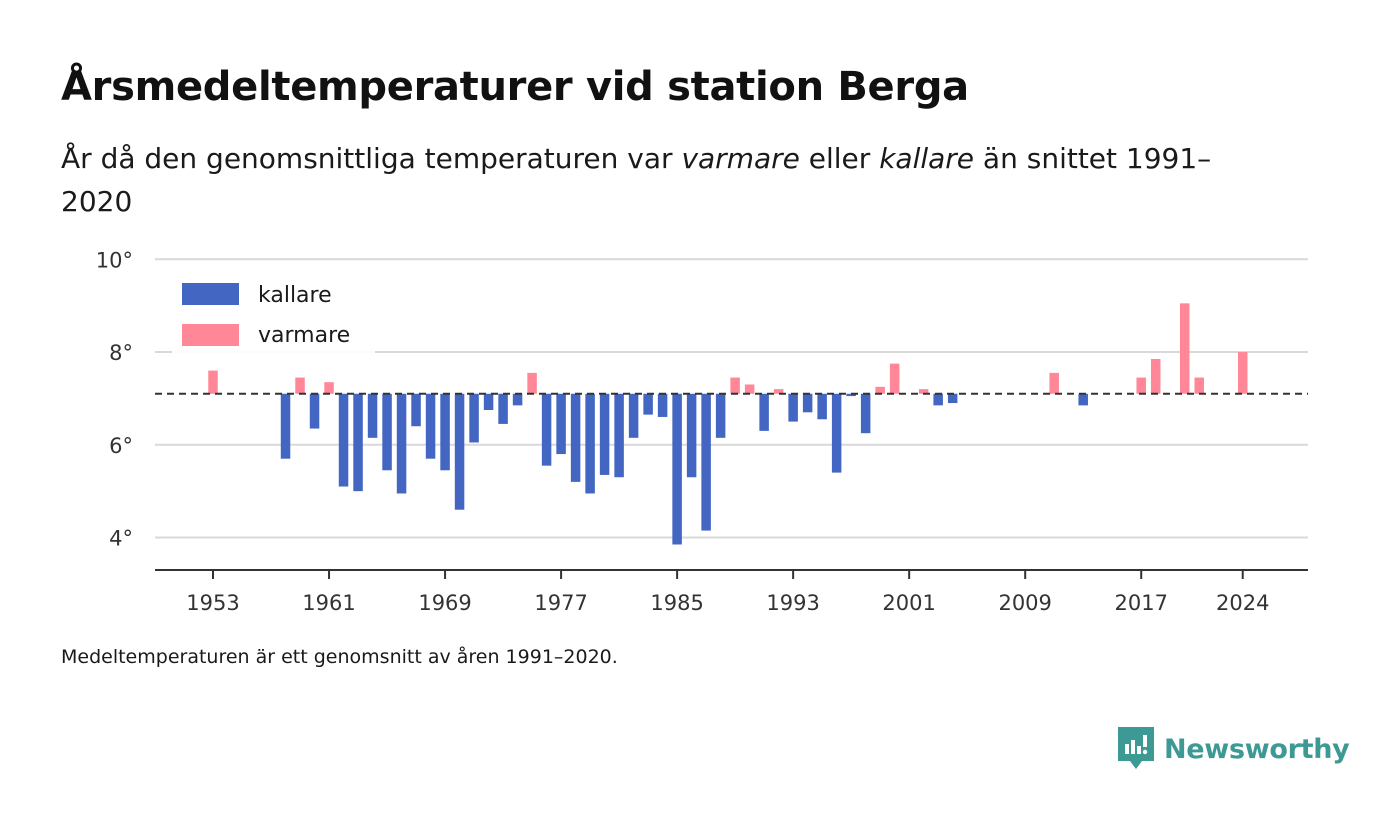 The width and height of the screenshot is (1400, 831). What do you see at coordinates (295, 295) in the screenshot?
I see `legend-label-kallare: kallare` at bounding box center [295, 295].